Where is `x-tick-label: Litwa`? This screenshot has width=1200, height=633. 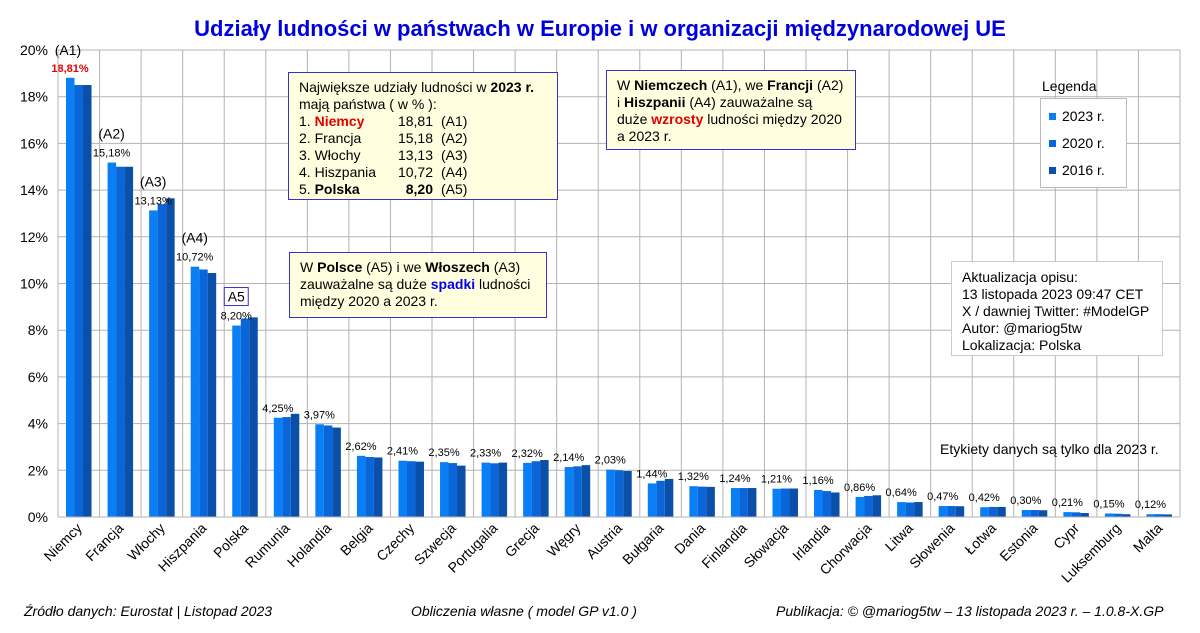
x-tick-label: Litwa is located at coordinates (899, 537).